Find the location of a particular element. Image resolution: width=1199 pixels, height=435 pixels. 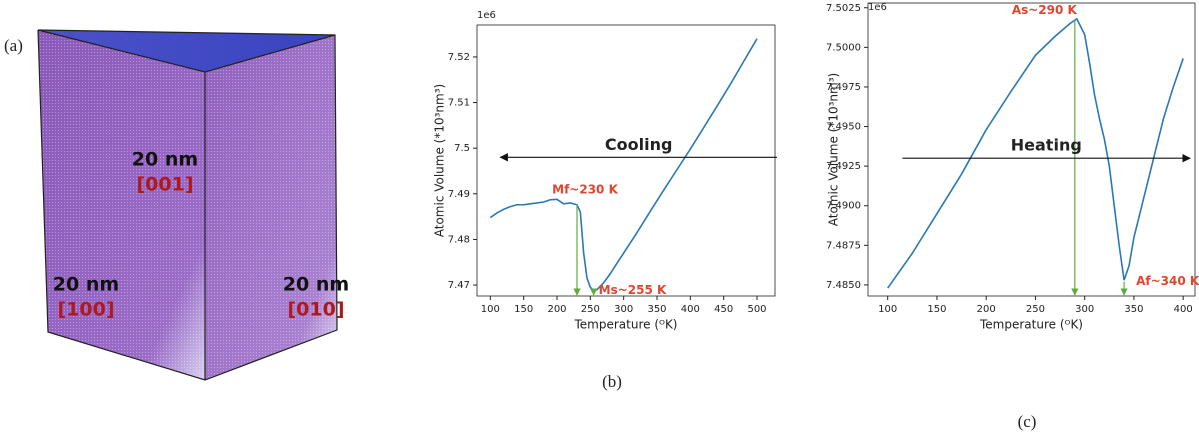

panel-caption: (c) is located at coordinates (1027, 421).